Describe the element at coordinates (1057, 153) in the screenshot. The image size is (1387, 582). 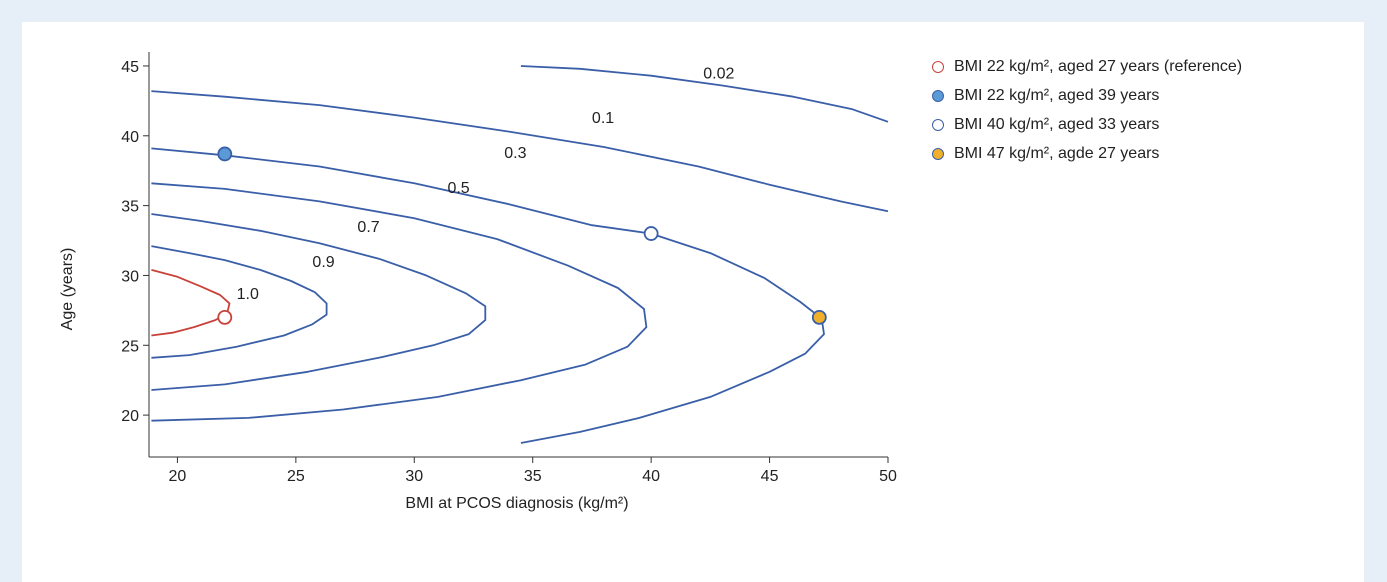
I see `legend-label: BMI 47 kg/m², agde 27 years` at that location.